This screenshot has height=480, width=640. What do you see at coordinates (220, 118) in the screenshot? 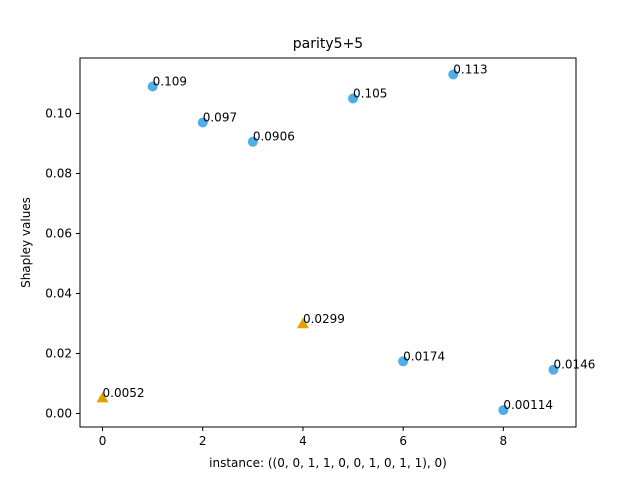
I see `data-point-label: 0.097` at bounding box center [220, 118].